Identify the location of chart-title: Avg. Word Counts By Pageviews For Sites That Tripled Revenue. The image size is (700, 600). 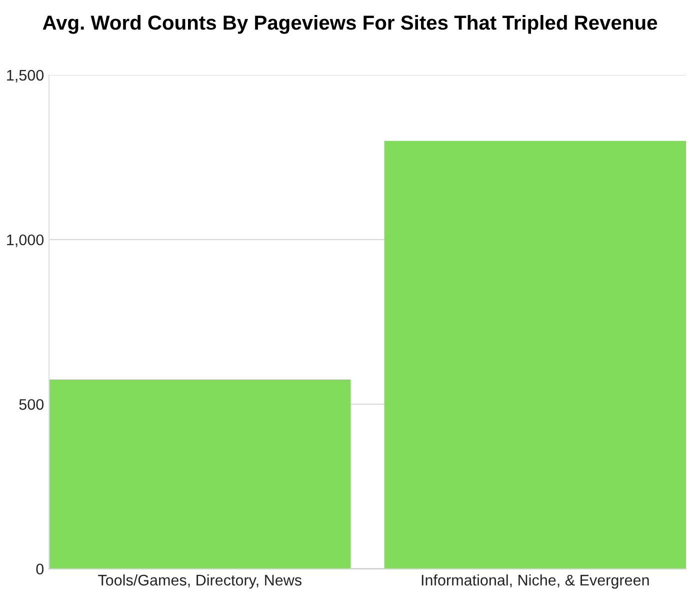
(350, 24).